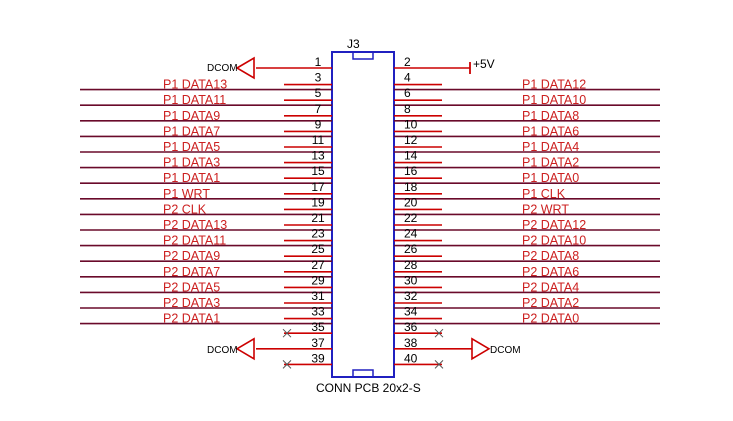 The width and height of the screenshot is (733, 421). I want to click on pin-number-9: 9, so click(318, 124).